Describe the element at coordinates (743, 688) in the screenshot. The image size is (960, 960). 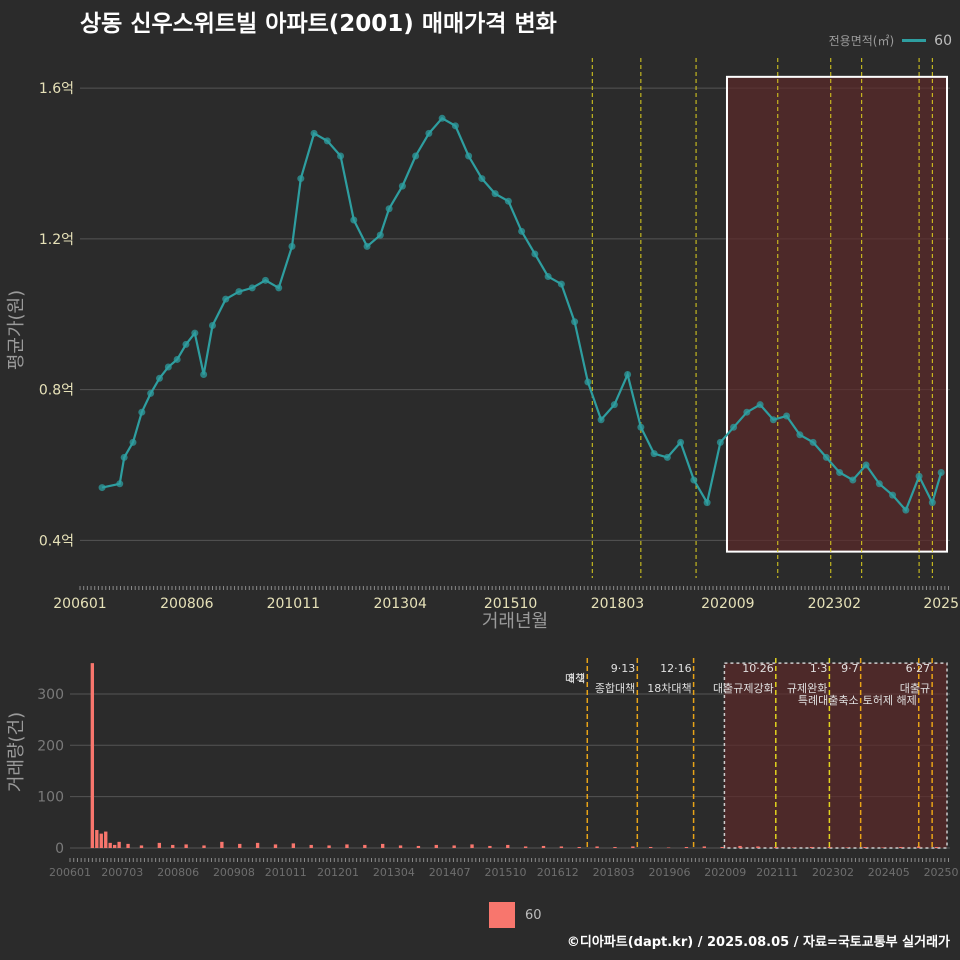
I see `event-label: 대출규제강화` at that location.